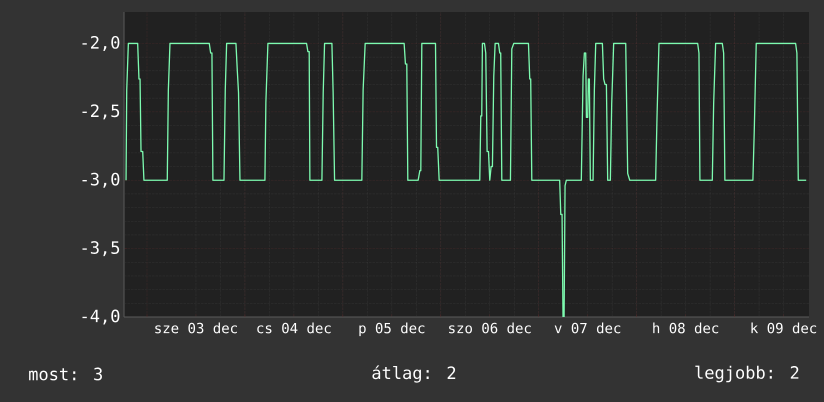 Image resolution: width=824 pixels, height=402 pixels. Describe the element at coordinates (101, 43) in the screenshot. I see `y-tick-label: -2,0` at that location.